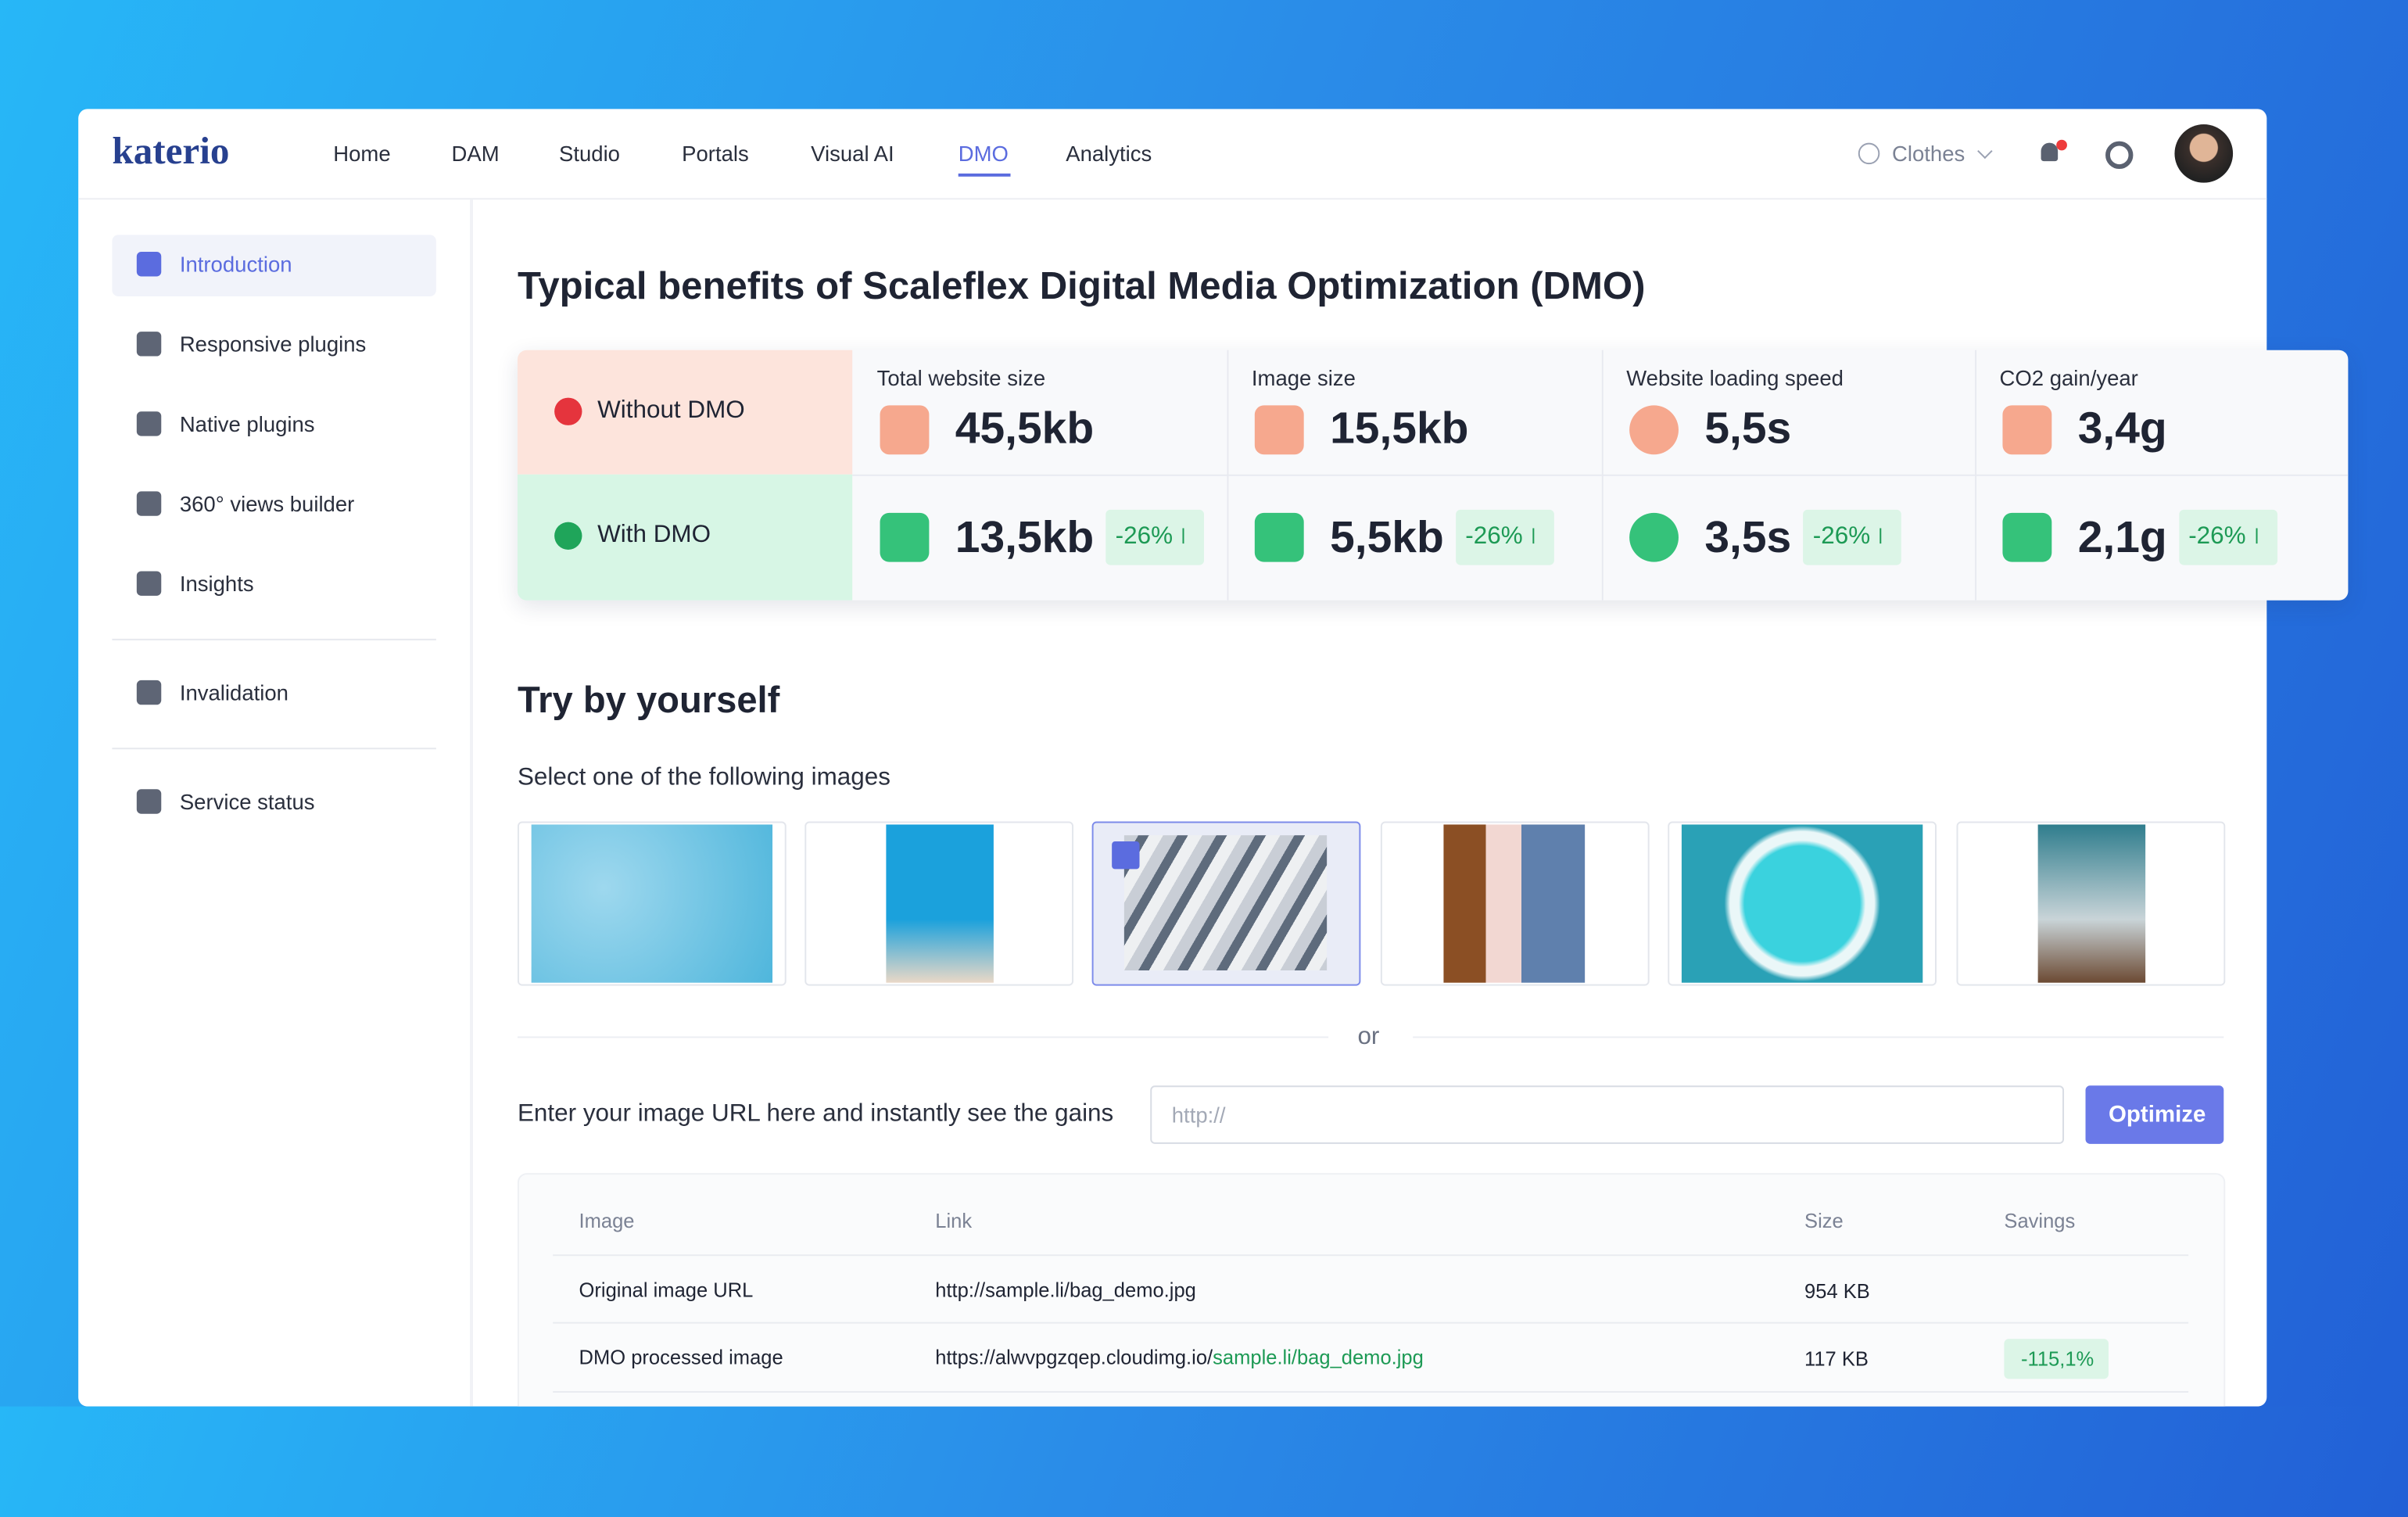 The image size is (2408, 1517). What do you see at coordinates (1204, 1461) in the screenshot?
I see `window-clip` at bounding box center [1204, 1461].